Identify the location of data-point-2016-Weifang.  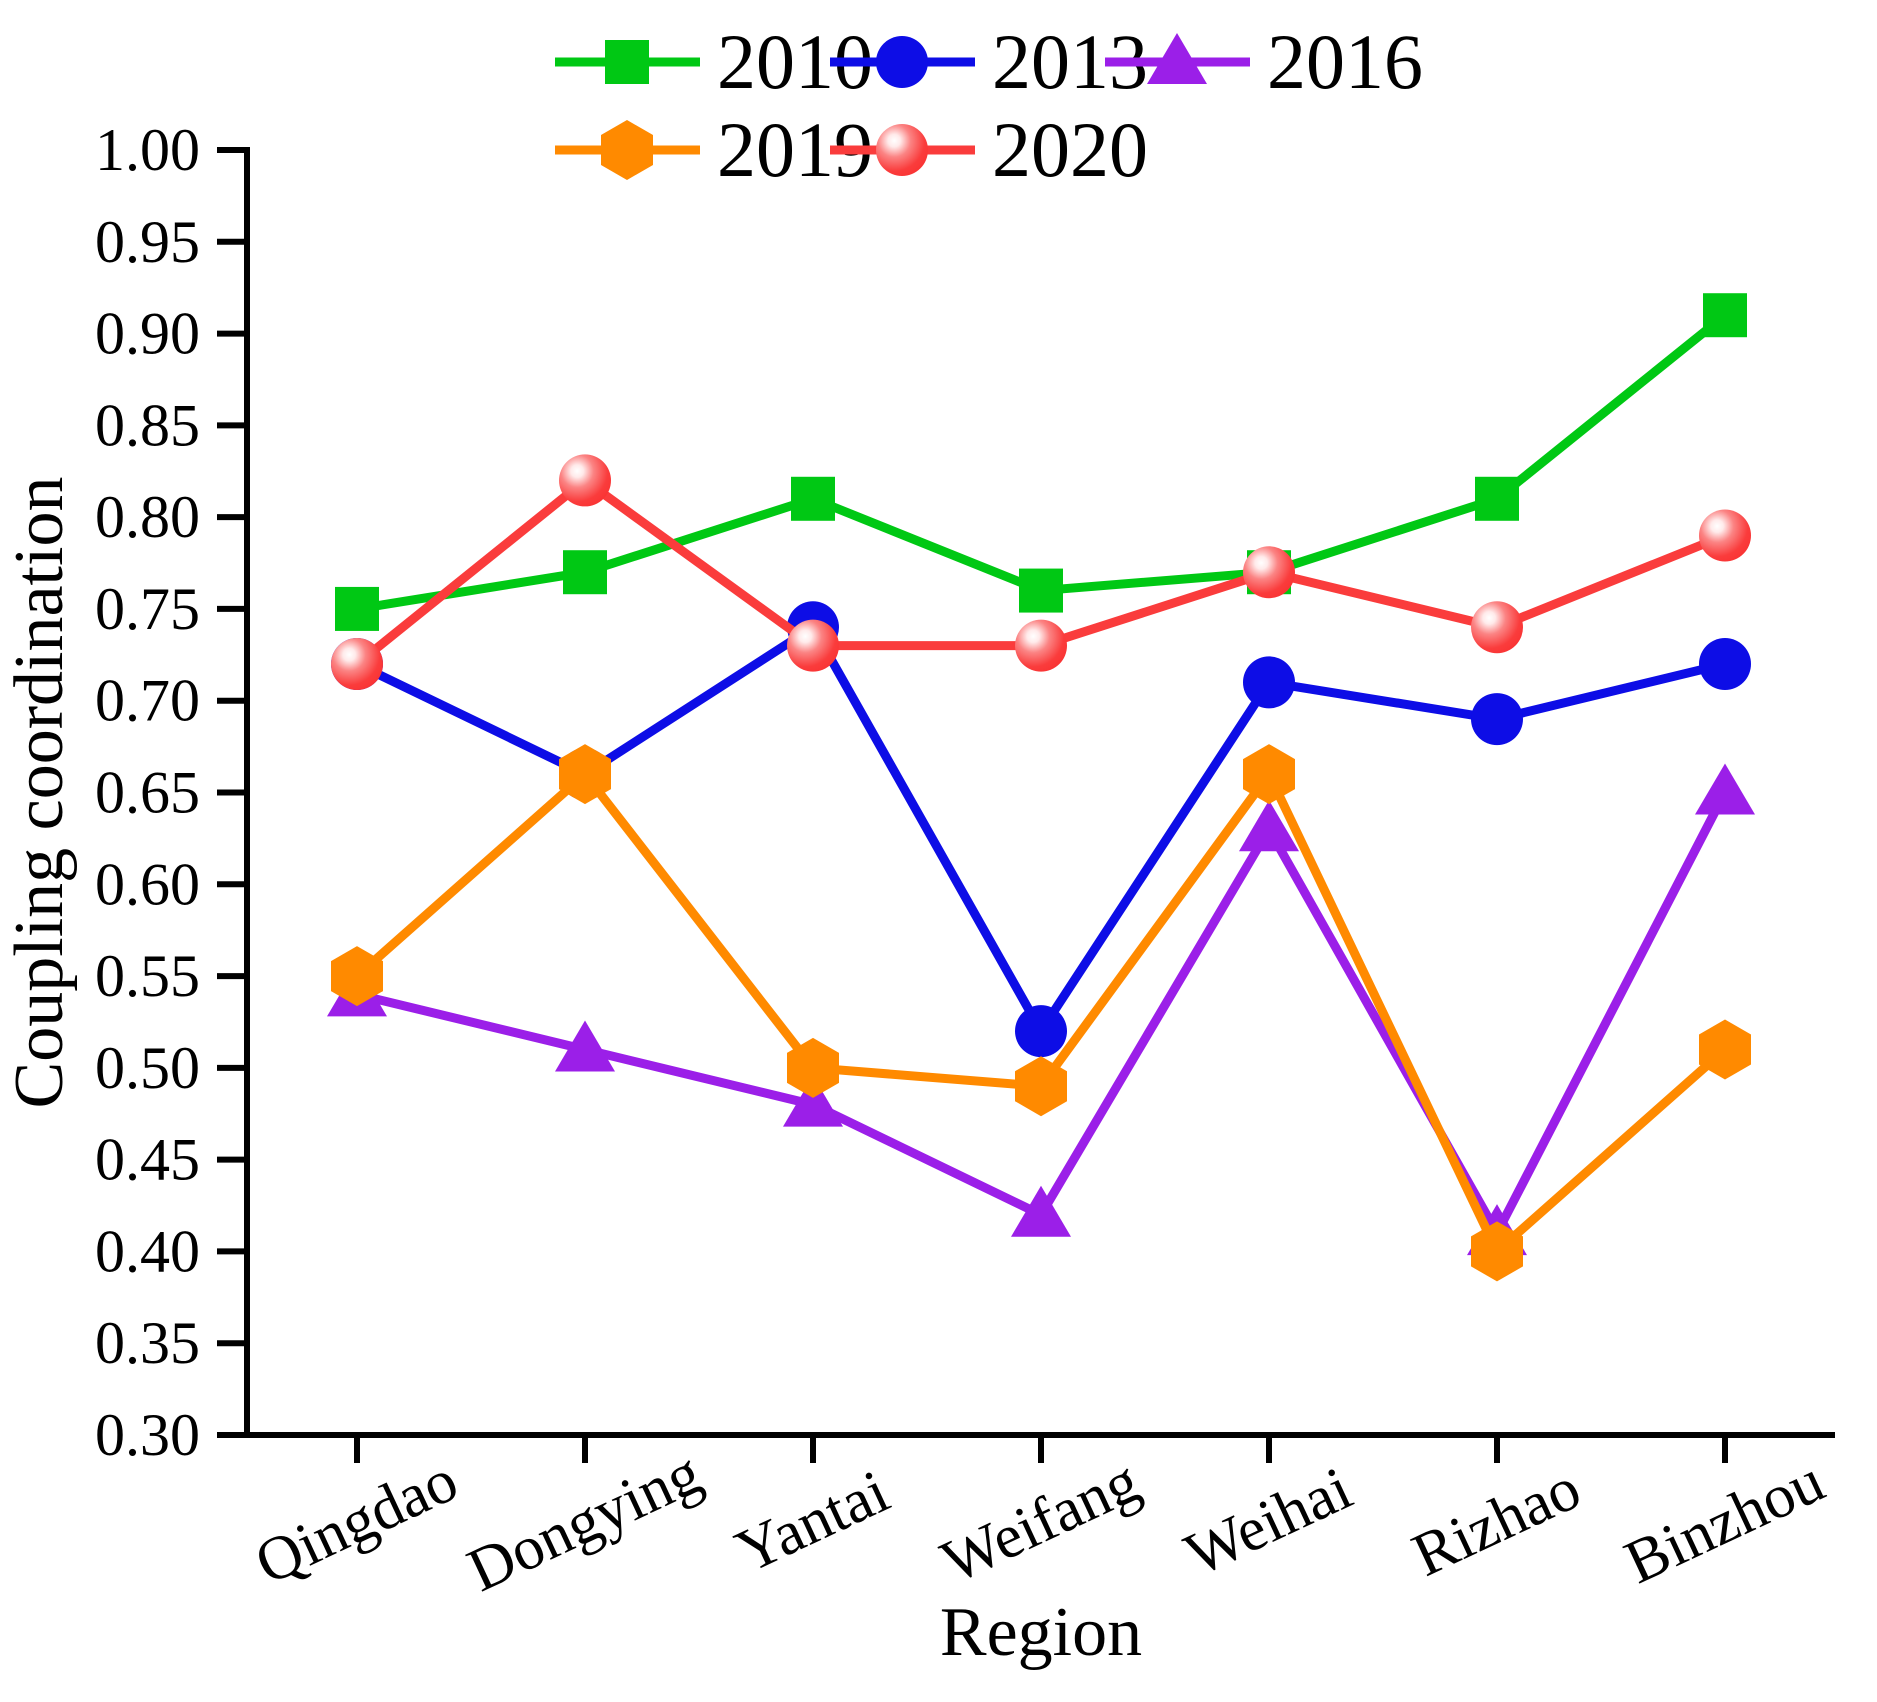
(1041, 1211).